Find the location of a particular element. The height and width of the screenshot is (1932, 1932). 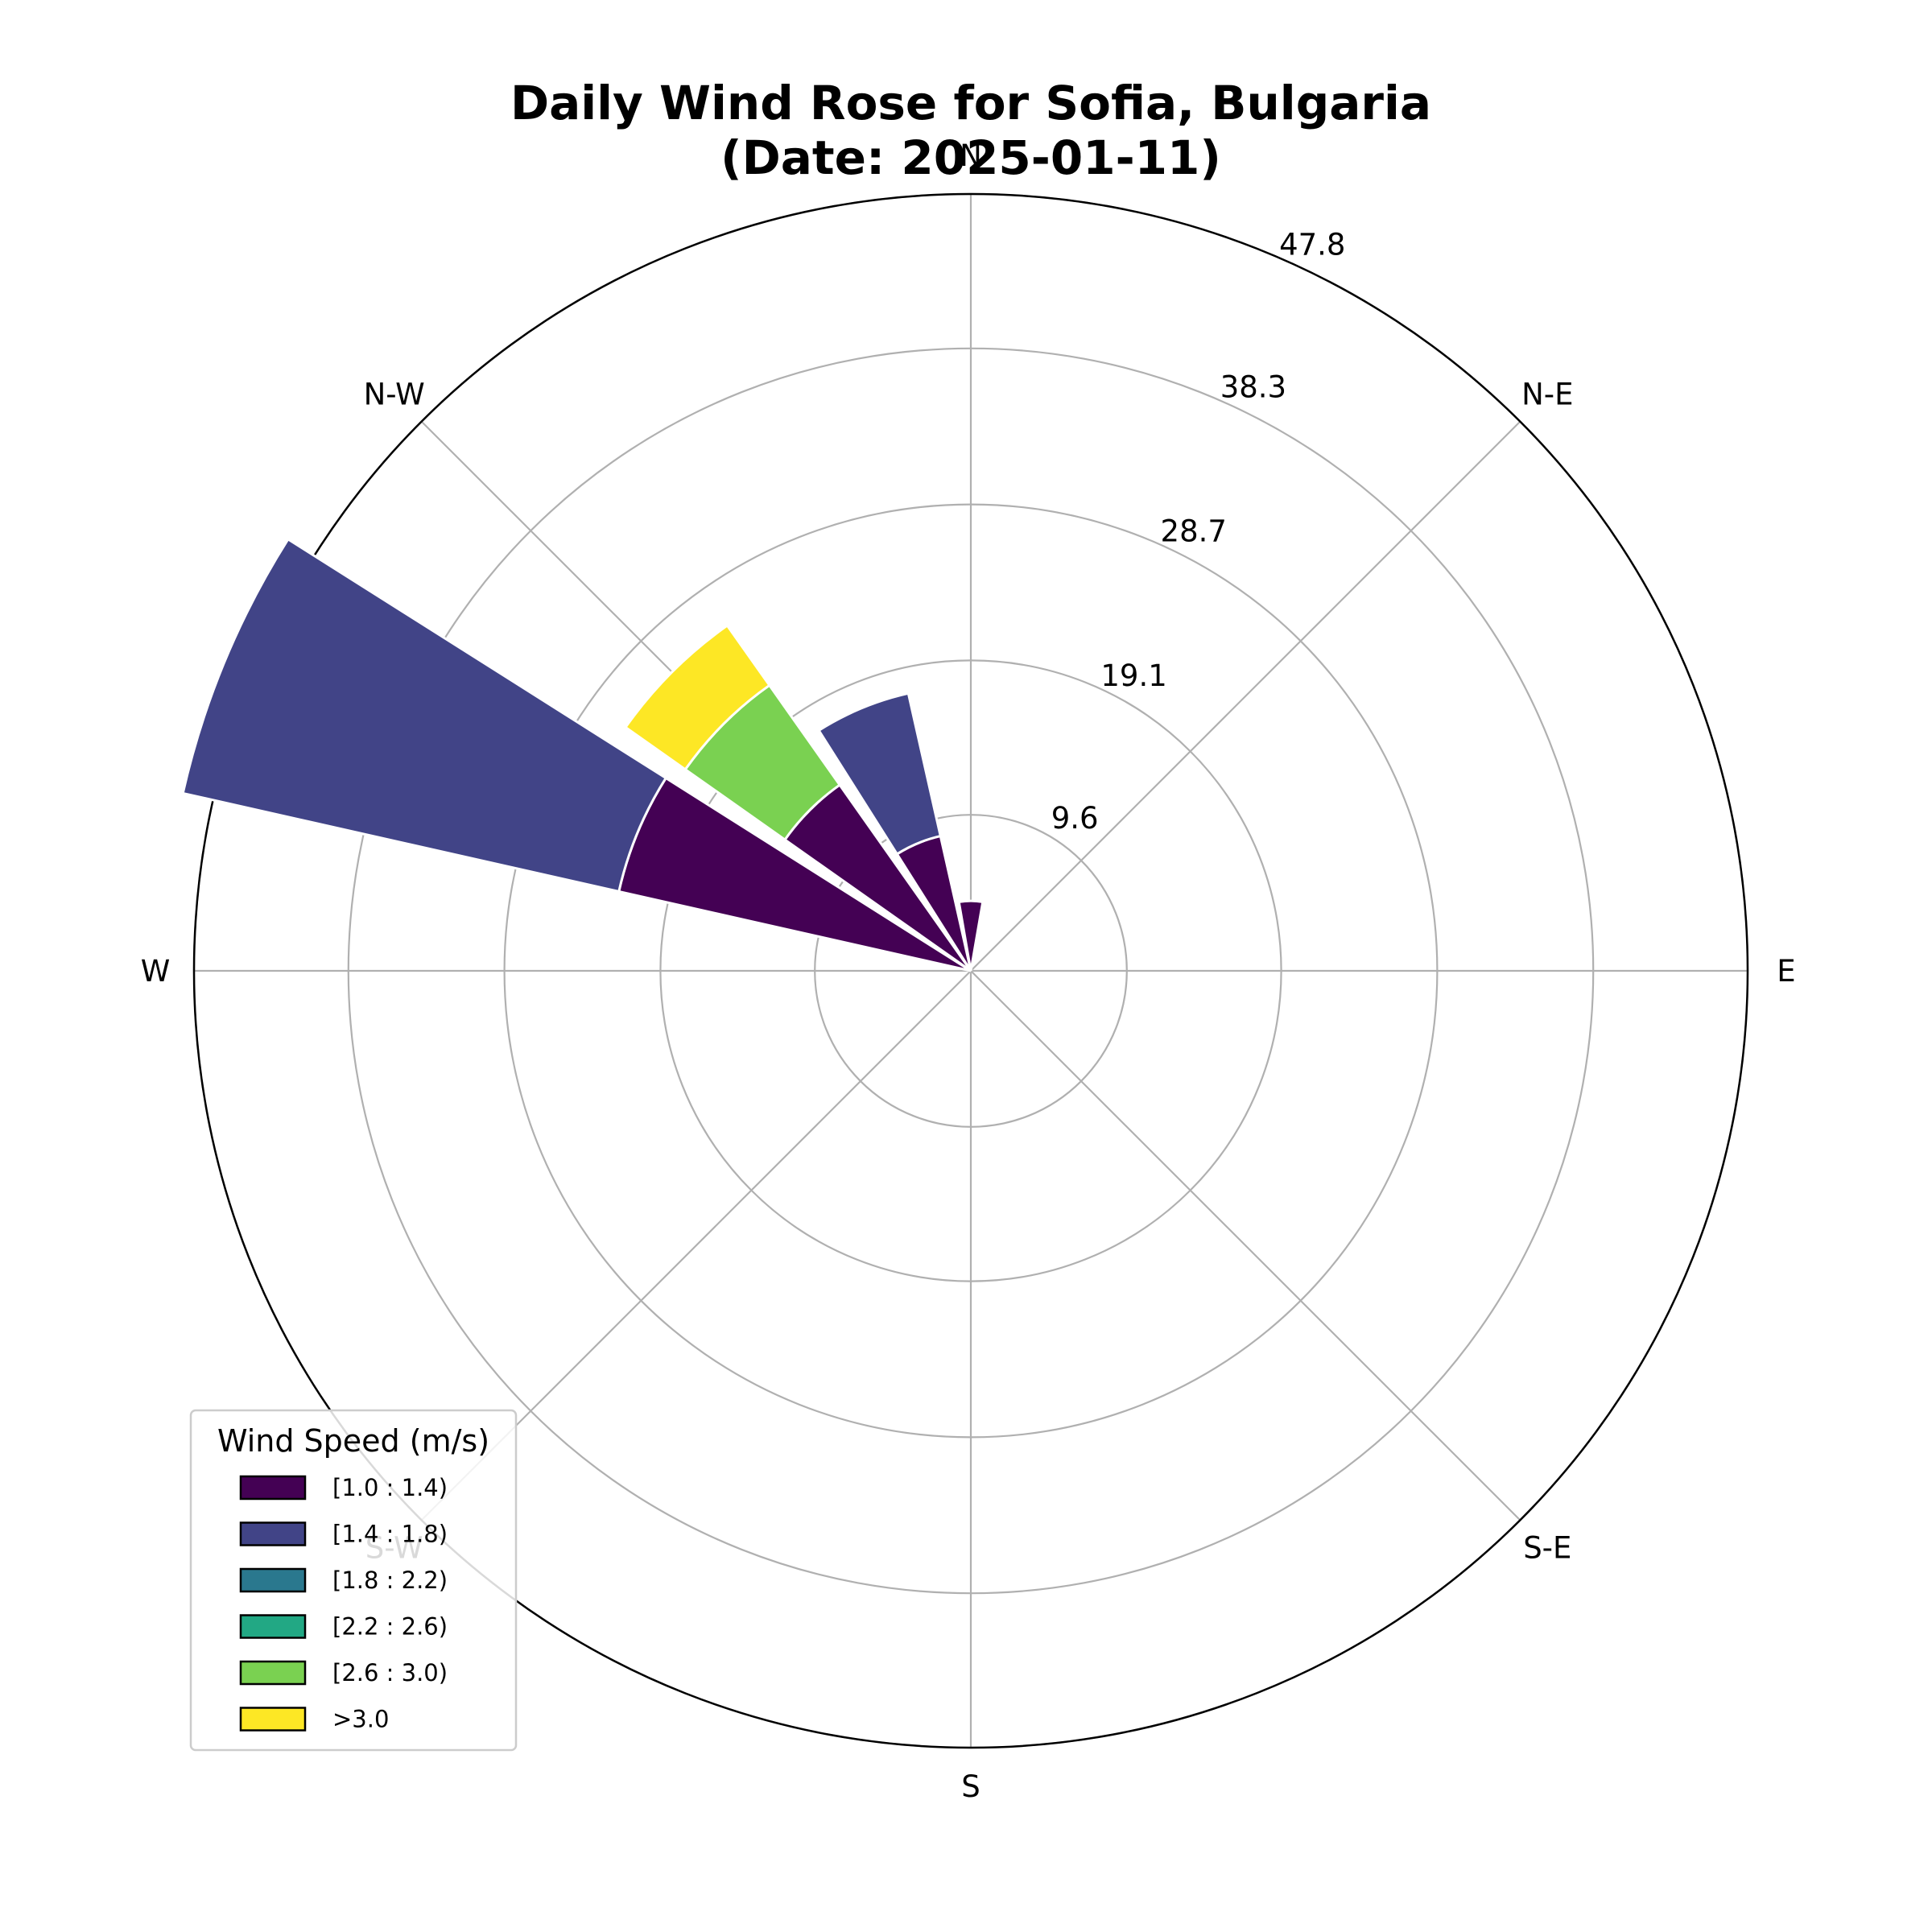

legend-label-2: [1.8 : 2.2) is located at coordinates (390, 1580).